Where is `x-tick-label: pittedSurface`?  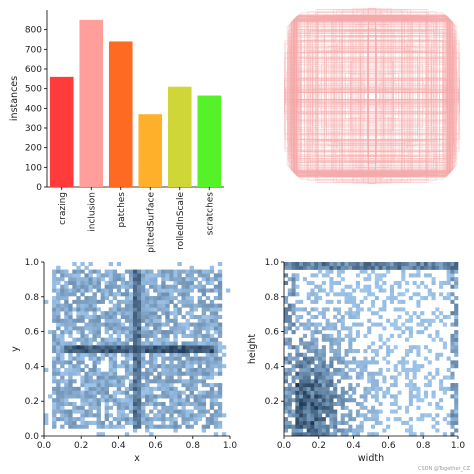 x-tick-label: pittedSurface is located at coordinates (151, 222).